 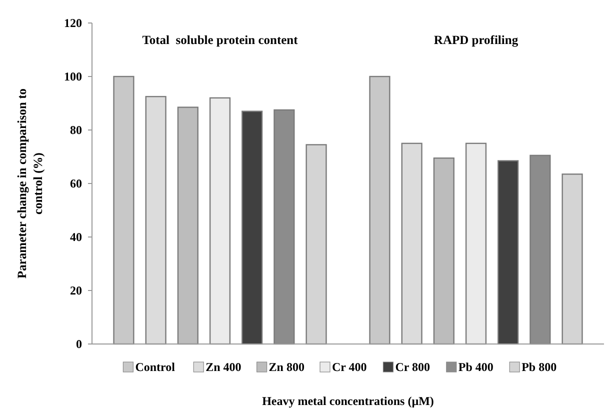 I want to click on legend-label: Zn 400, so click(x=224, y=367).